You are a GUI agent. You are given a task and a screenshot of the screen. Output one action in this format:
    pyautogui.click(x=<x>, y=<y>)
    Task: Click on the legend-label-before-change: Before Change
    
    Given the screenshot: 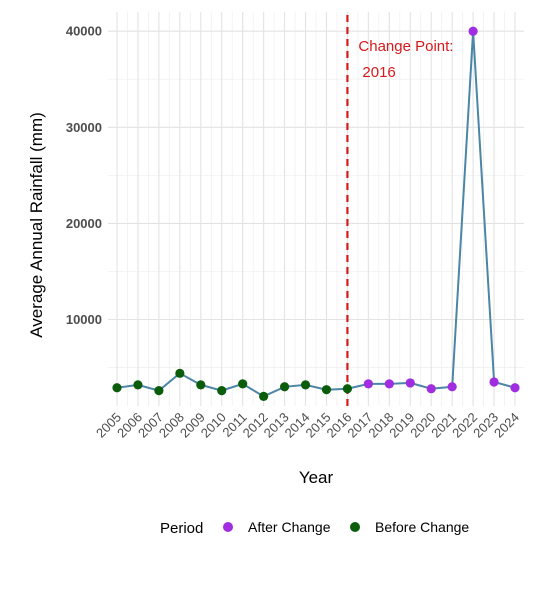 What is the action you would take?
    pyautogui.click(x=422, y=527)
    